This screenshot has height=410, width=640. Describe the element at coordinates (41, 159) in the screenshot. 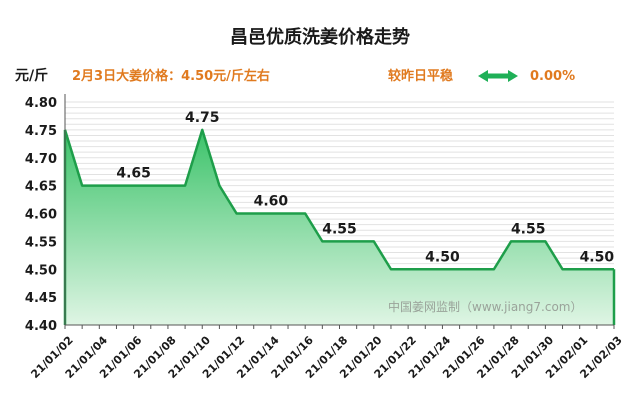

I see `y-tick-label: 4.70` at that location.